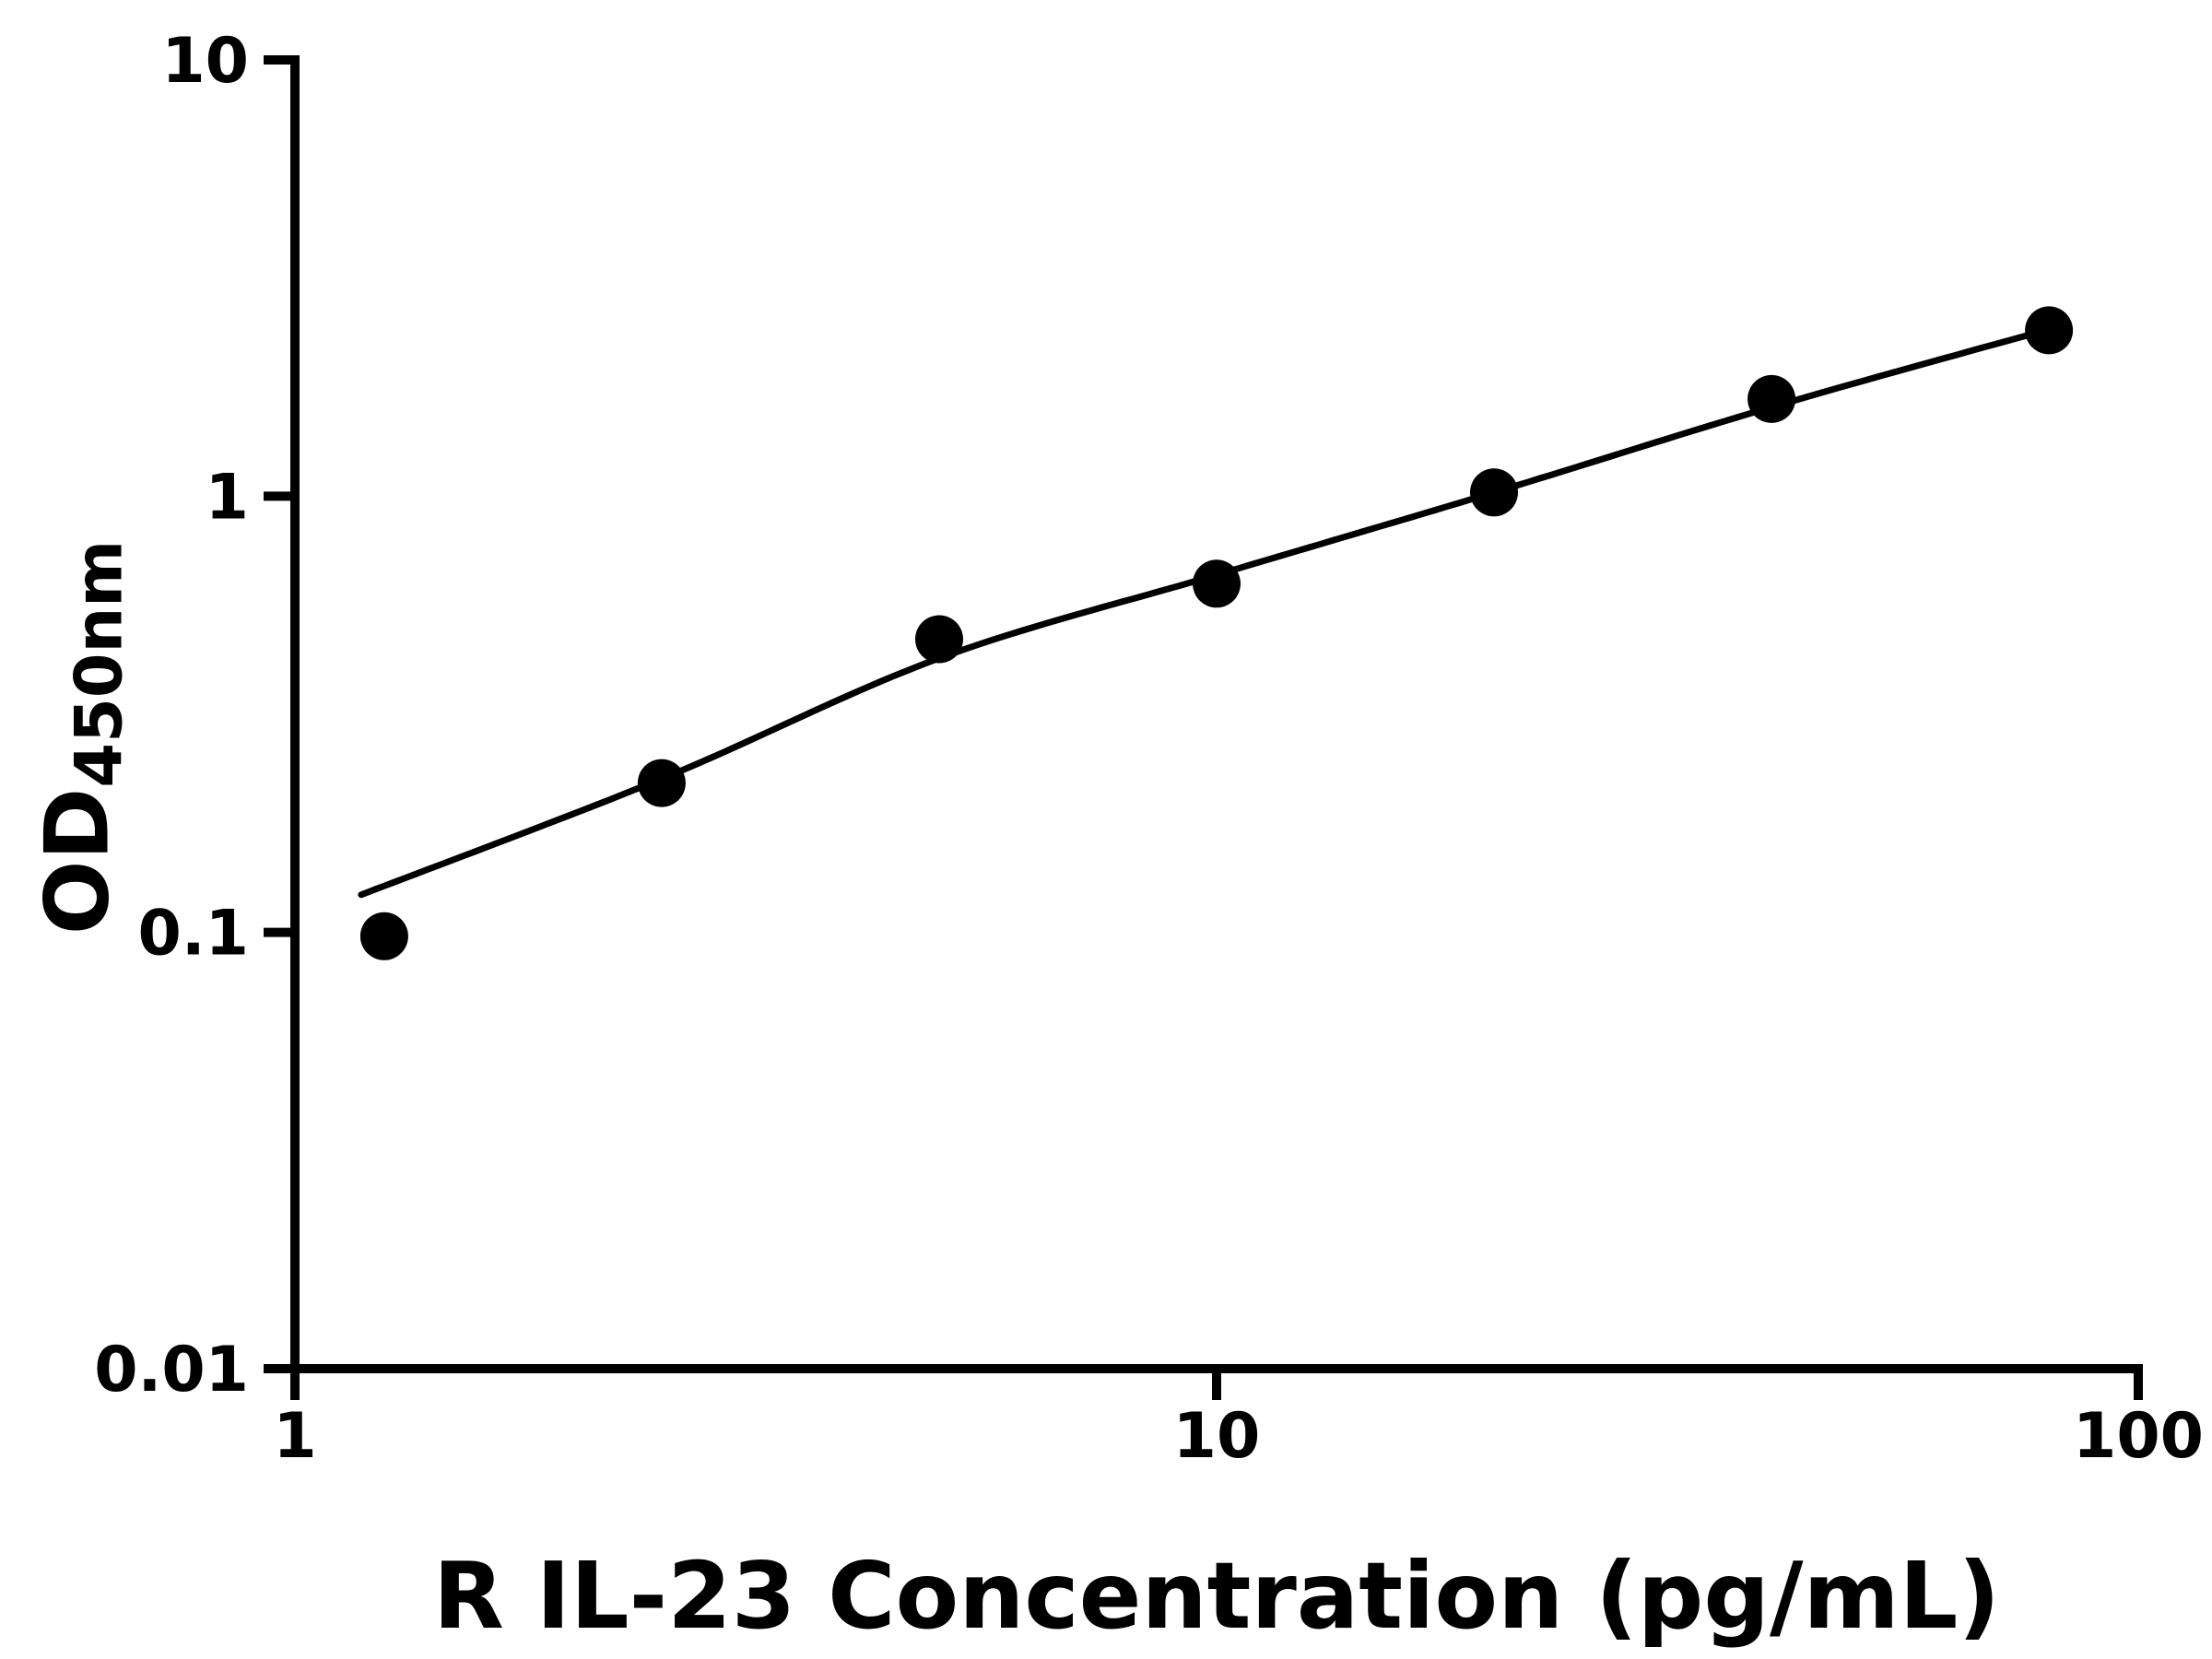 The width and height of the screenshot is (2212, 1659). I want to click on y-tick-label: 0.01, so click(171, 1370).